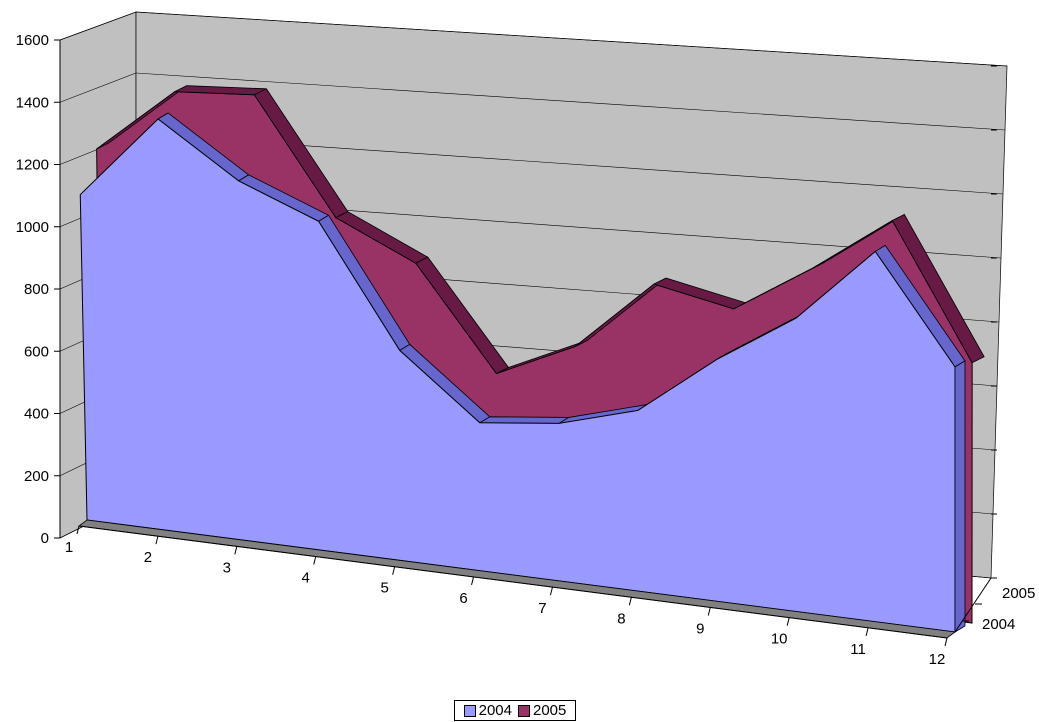 This screenshot has height=722, width=1039. I want to click on series-2004-side-face, so click(960, 496).